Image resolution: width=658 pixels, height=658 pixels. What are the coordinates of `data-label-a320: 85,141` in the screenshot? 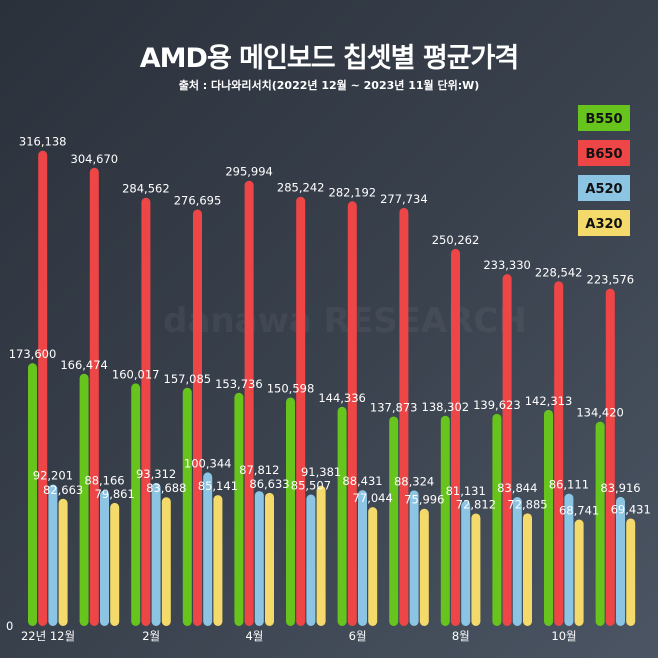 It's located at (218, 486).